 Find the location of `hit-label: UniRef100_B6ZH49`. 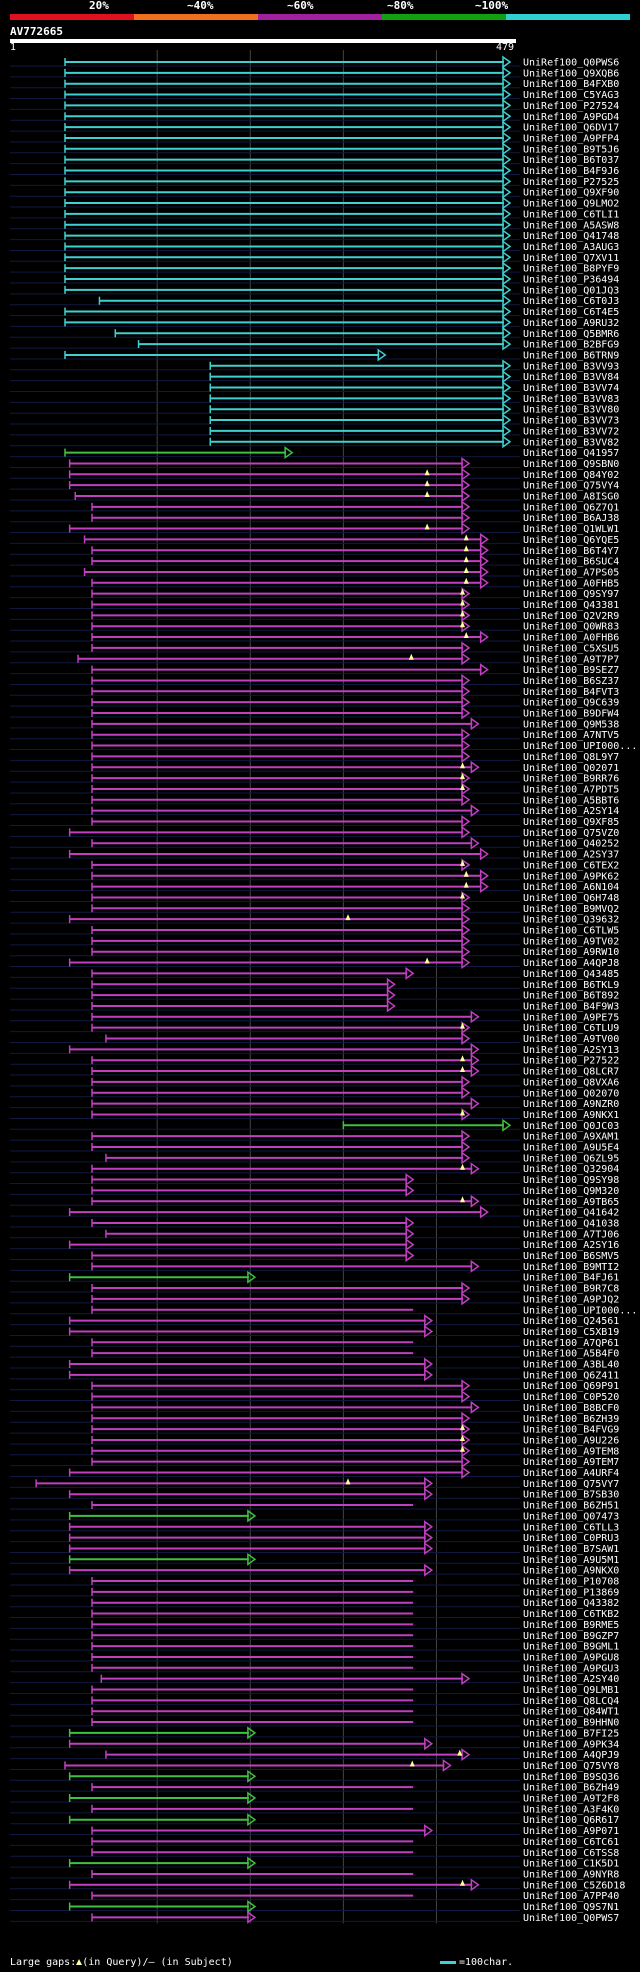

hit-label: UniRef100_B6ZH49 is located at coordinates (571, 1788).